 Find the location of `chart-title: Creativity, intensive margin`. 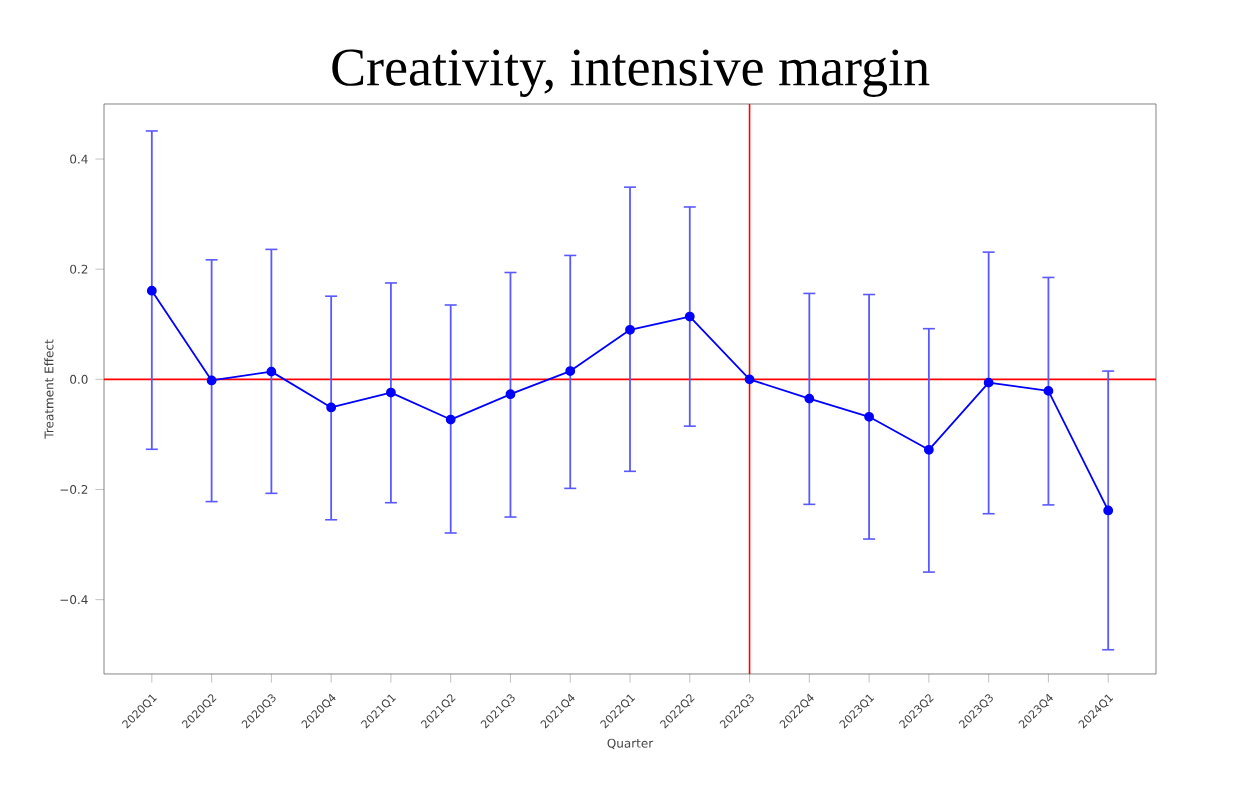

chart-title: Creativity, intensive margin is located at coordinates (631, 73).